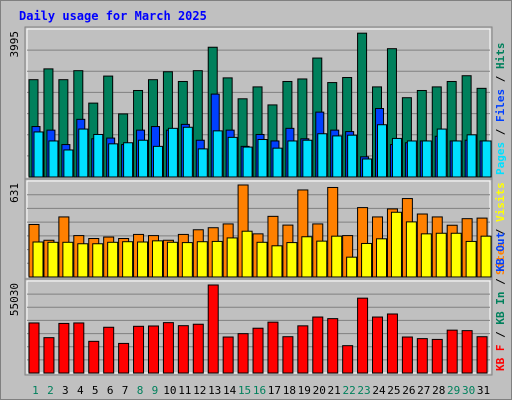  What do you see at coordinates (453, 390) in the screenshot?
I see `x-tick-label: 29` at bounding box center [453, 390].